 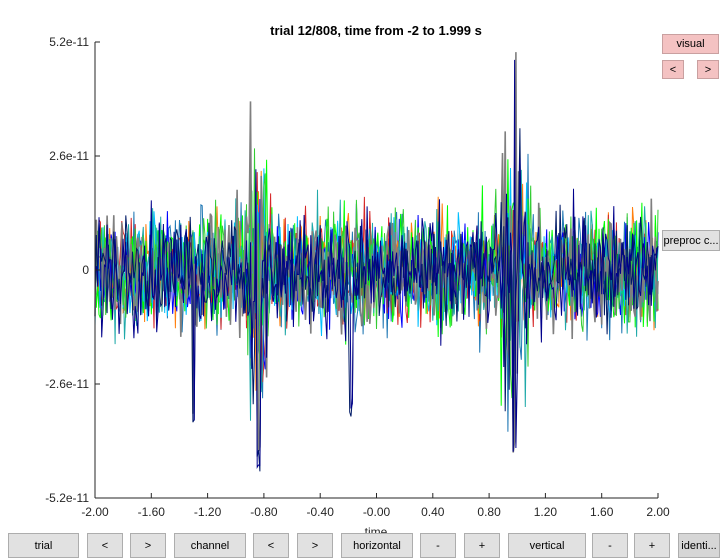 What do you see at coordinates (67, 498) in the screenshot?
I see `y-tick-label: -5.2e-11` at bounding box center [67, 498].